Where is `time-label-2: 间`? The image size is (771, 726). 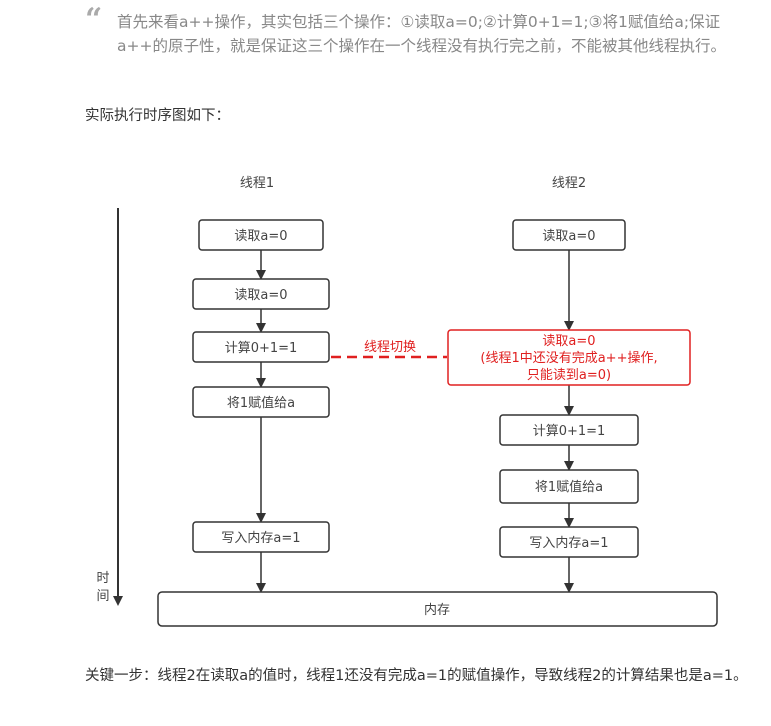
time-label-2: 间 is located at coordinates (102, 596).